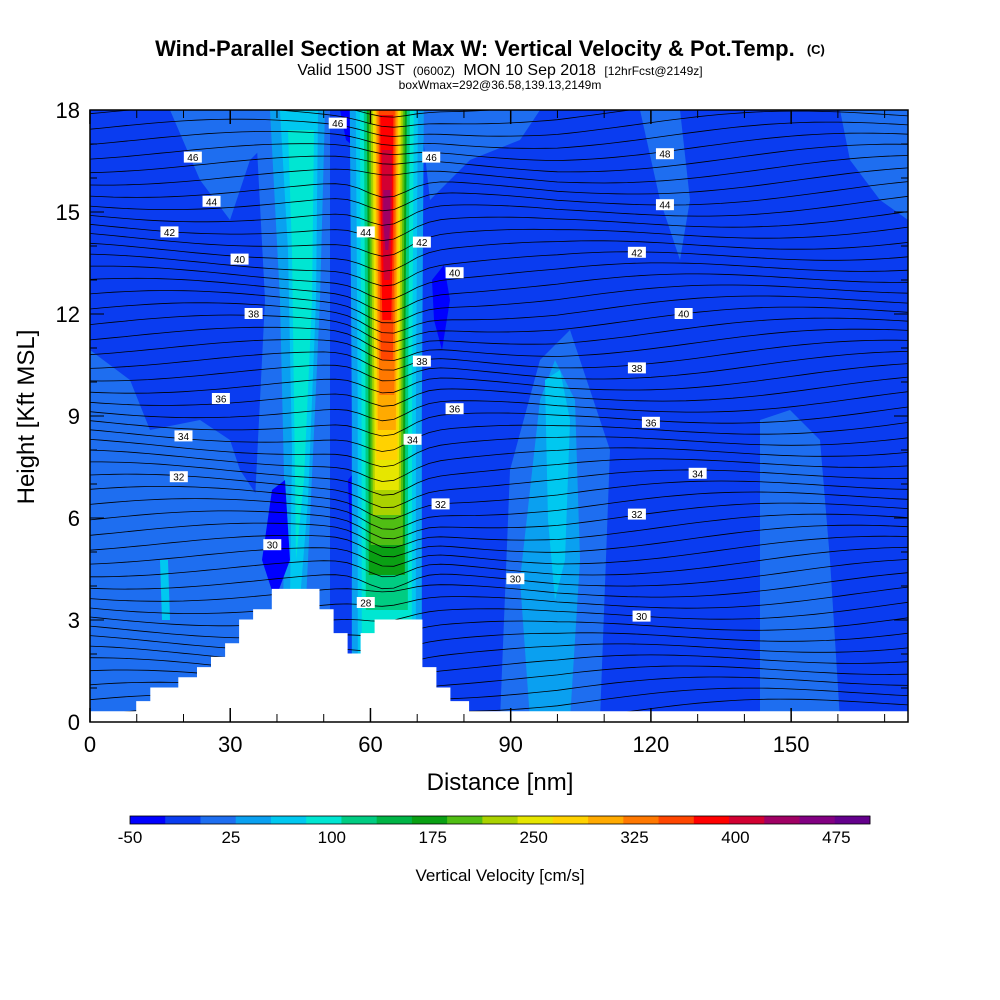 This screenshot has width=1000, height=1000. What do you see at coordinates (421, 242) in the screenshot?
I see `theta-label-12: 42` at bounding box center [421, 242].